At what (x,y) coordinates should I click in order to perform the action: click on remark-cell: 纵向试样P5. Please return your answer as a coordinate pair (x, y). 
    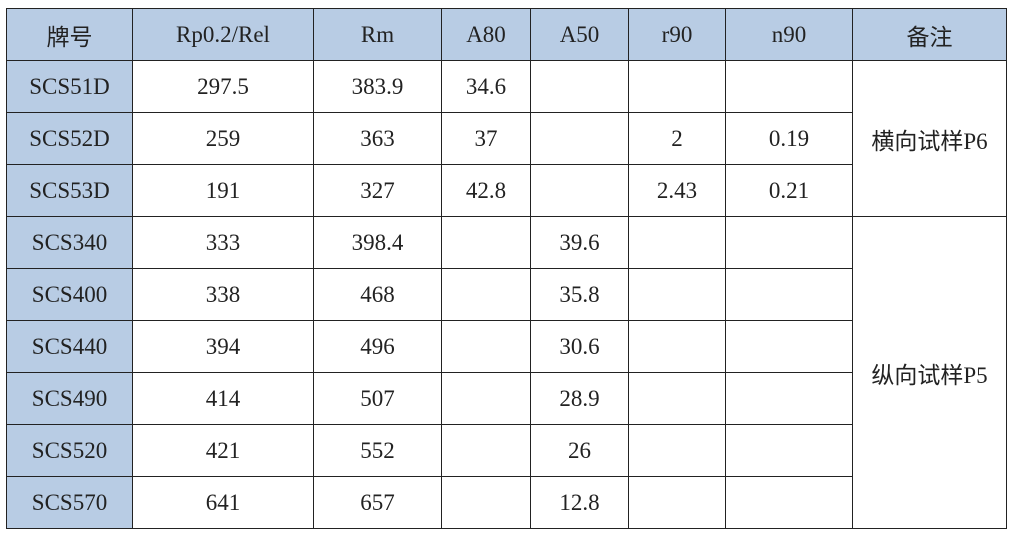
    Looking at the image, I should click on (929, 372).